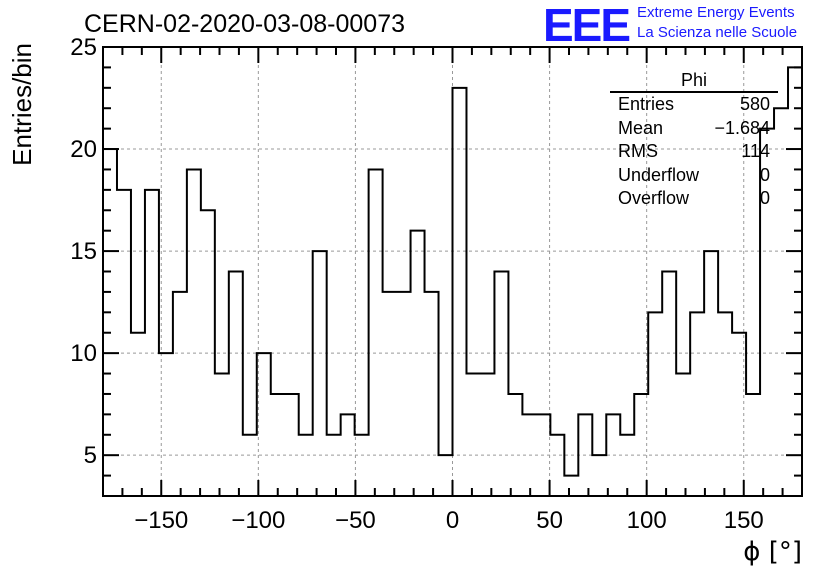 This screenshot has height=572, width=836. What do you see at coordinates (694, 105) in the screenshot?
I see `stats-row-entries: Entries 580` at bounding box center [694, 105].